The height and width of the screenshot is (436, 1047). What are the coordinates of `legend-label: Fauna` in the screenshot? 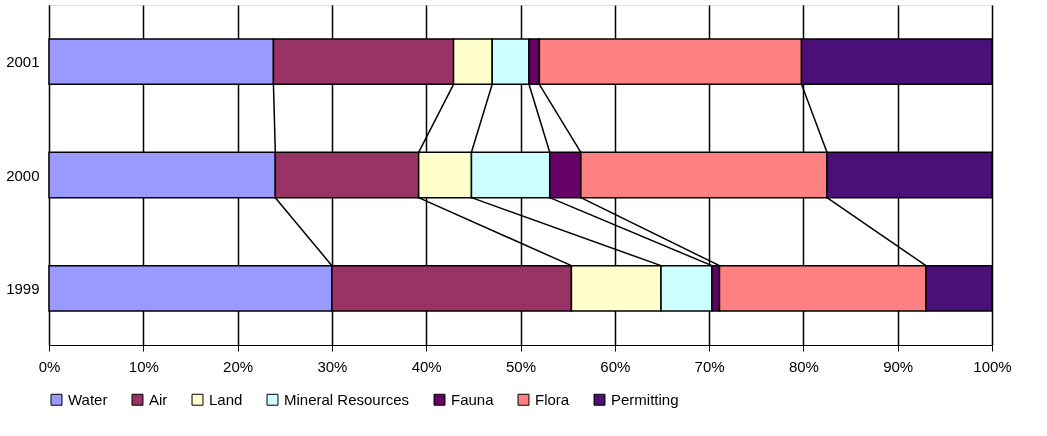 It's located at (473, 399).